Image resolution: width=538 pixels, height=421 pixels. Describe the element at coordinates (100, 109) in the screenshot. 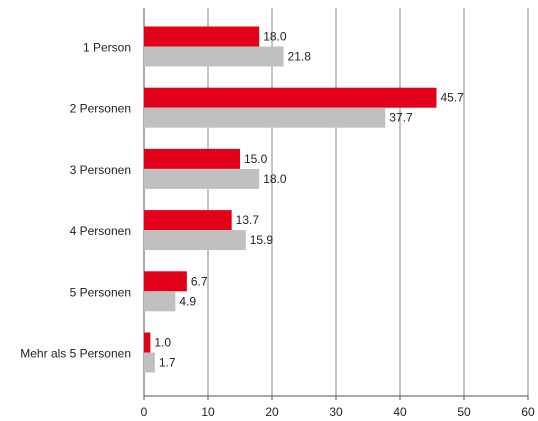

I see `category-label: 2 Personen` at that location.